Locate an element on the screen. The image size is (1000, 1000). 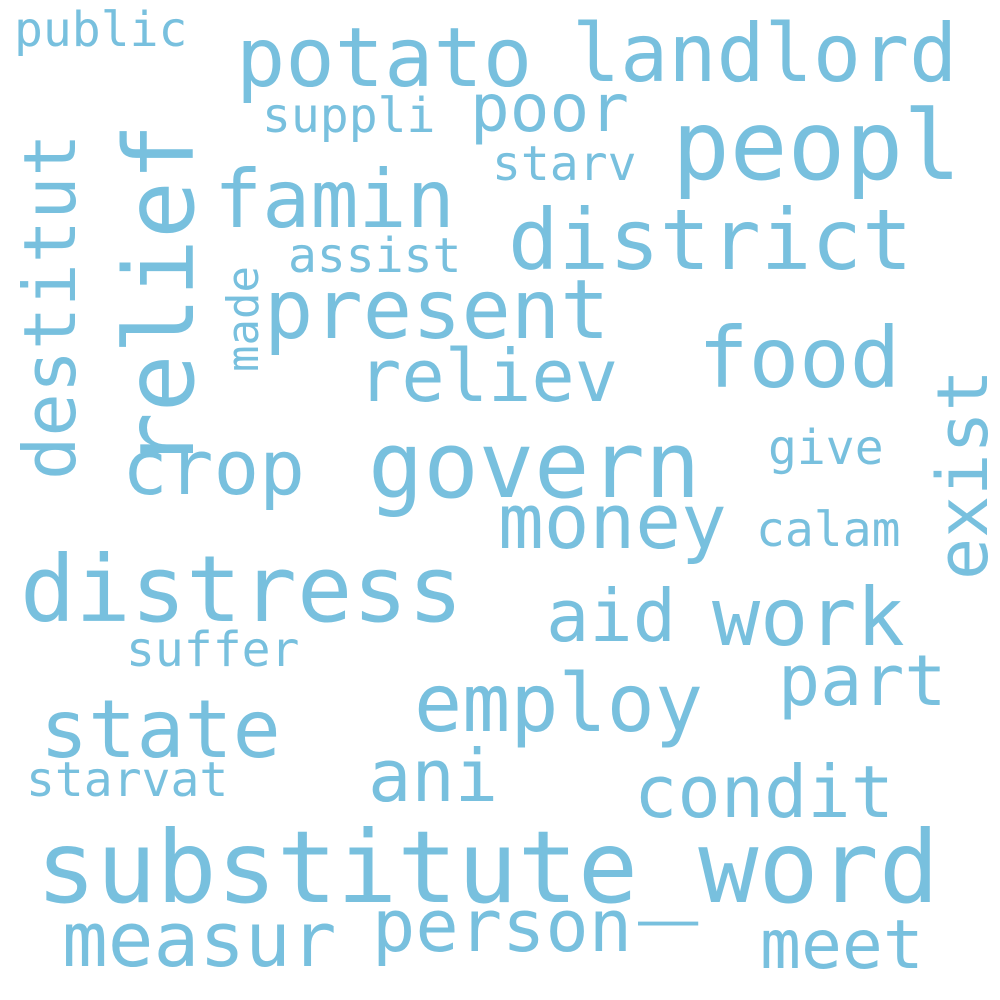
word-give: give is located at coordinates (826, 448).